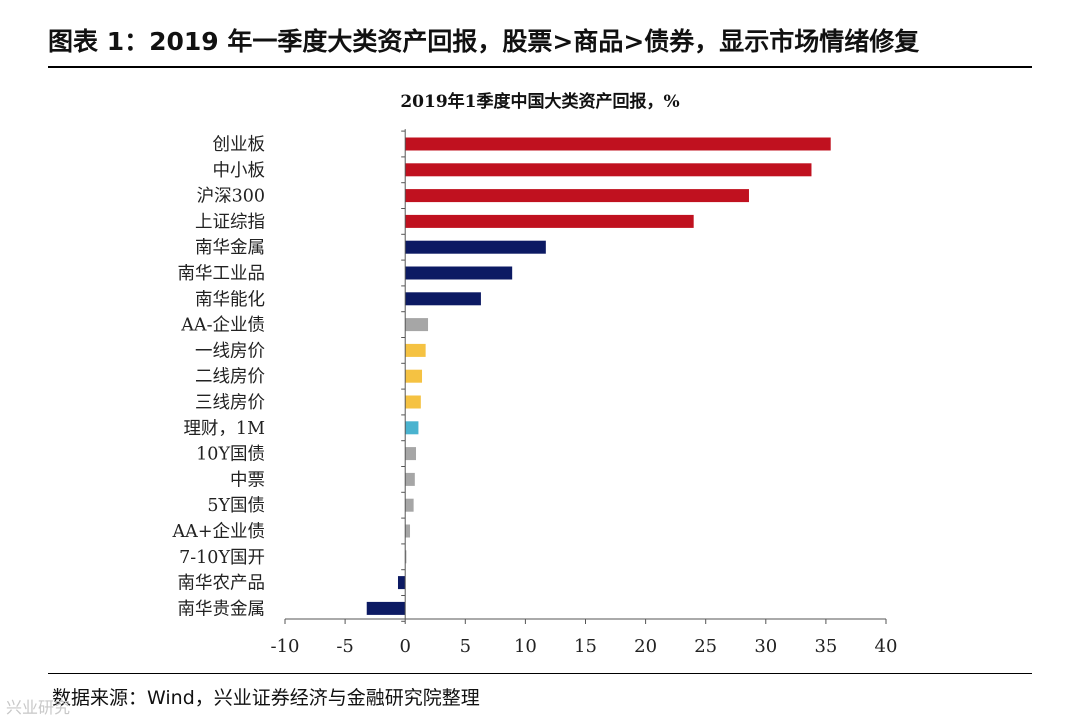  Describe the element at coordinates (38, 707) in the screenshot. I see `watermark-logo: 兴业研究` at that location.